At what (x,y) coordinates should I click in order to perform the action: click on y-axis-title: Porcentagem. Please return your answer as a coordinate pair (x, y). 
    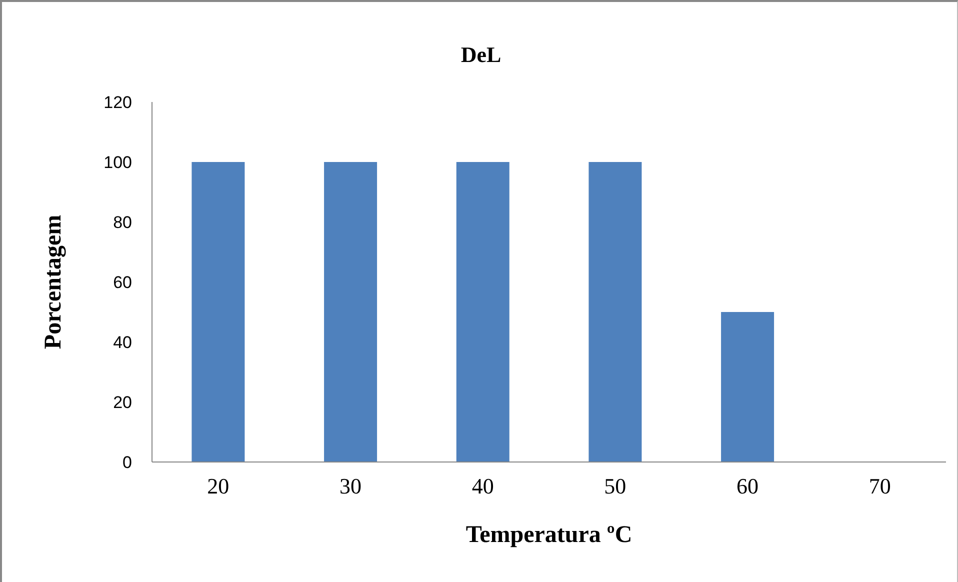
    Looking at the image, I should click on (53, 282).